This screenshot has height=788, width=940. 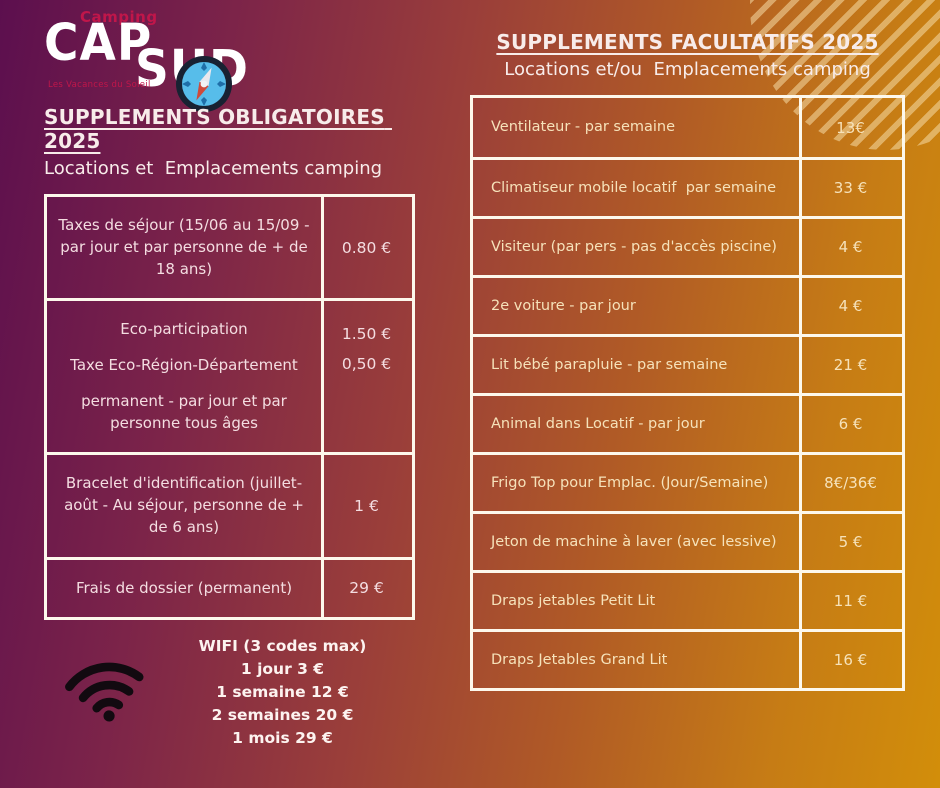 I want to click on row-price: 16 €, so click(x=850, y=660).